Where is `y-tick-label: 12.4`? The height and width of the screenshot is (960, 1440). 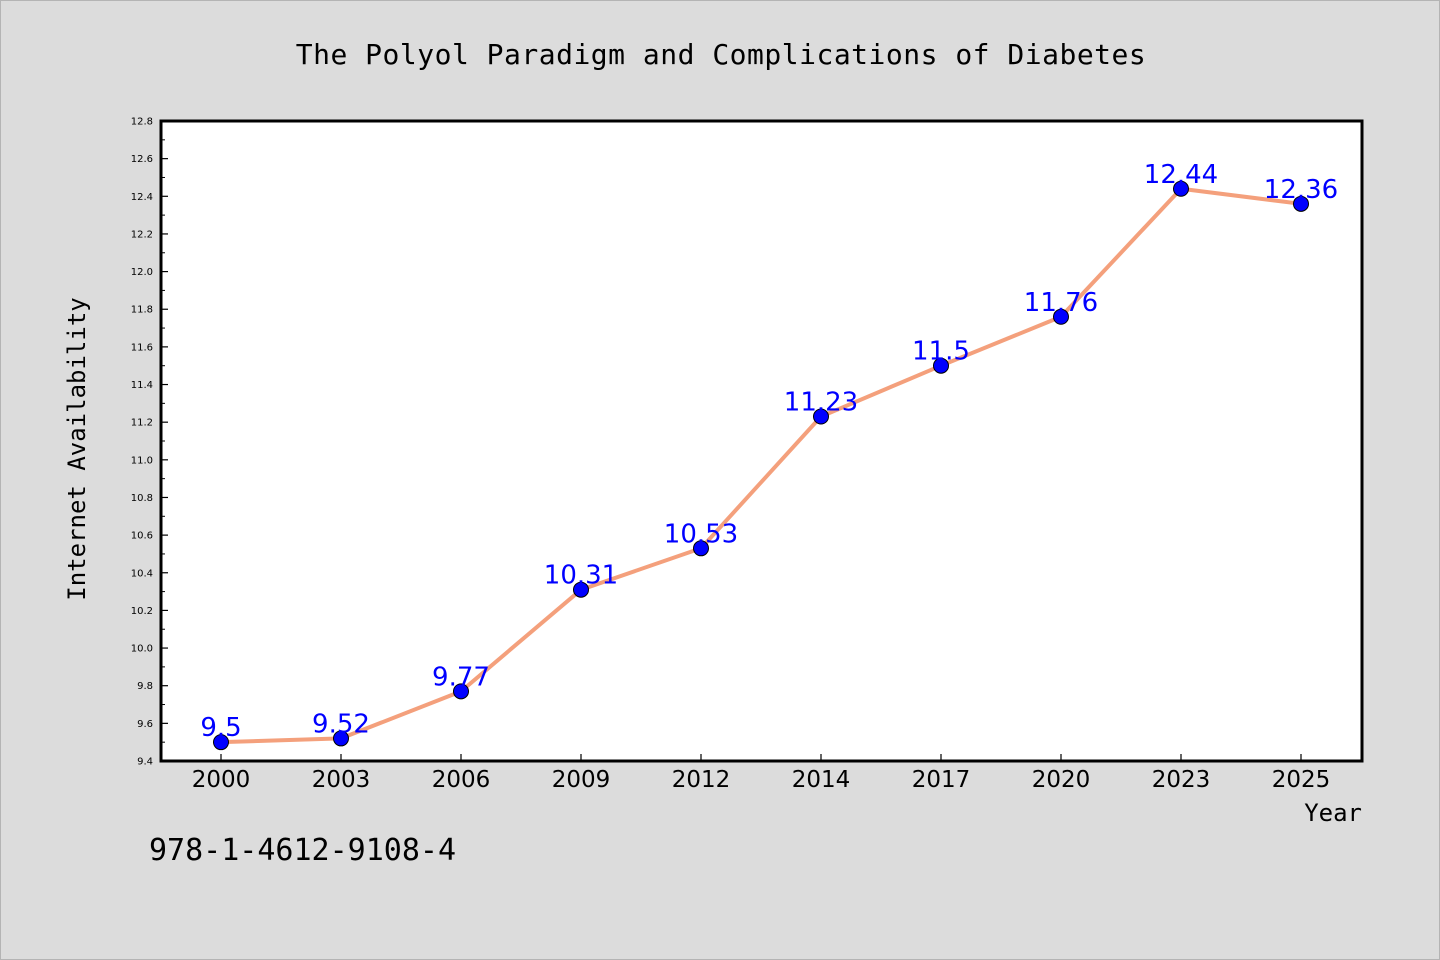
y-tick-label: 12.4 is located at coordinates (142, 197).